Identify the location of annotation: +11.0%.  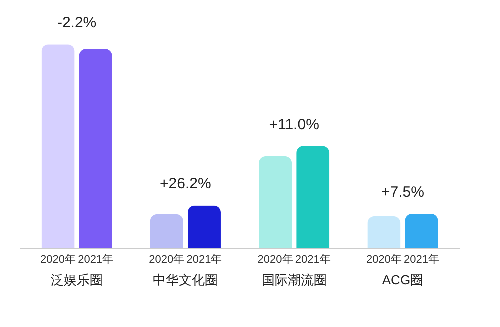
(294, 125).